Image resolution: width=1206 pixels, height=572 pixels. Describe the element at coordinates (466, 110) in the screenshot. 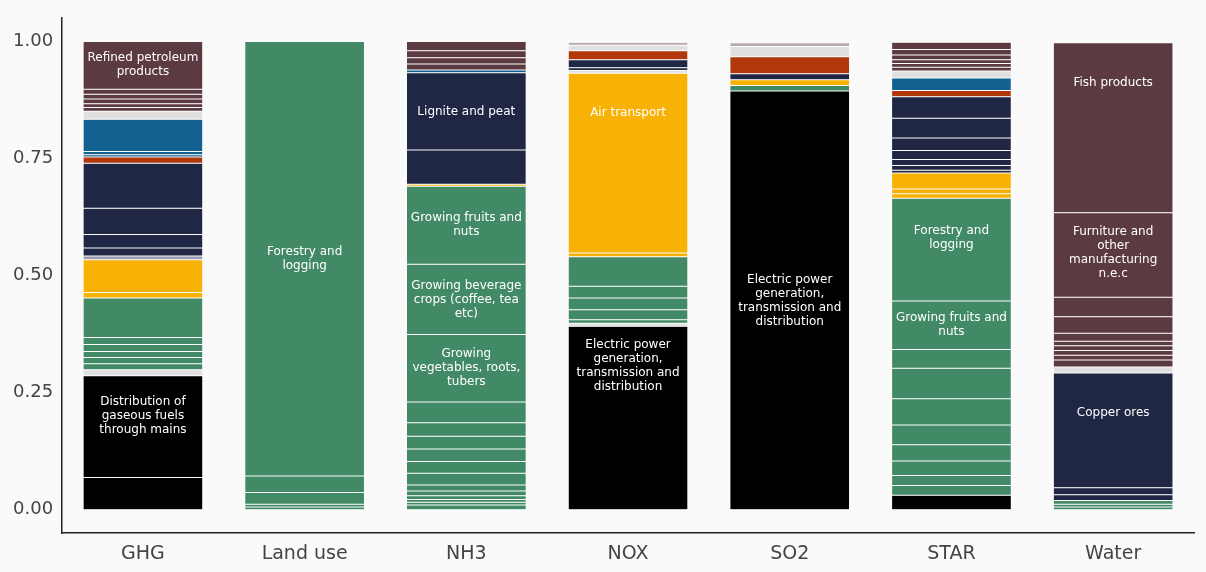

I see `series-label: Lignite and peat` at that location.